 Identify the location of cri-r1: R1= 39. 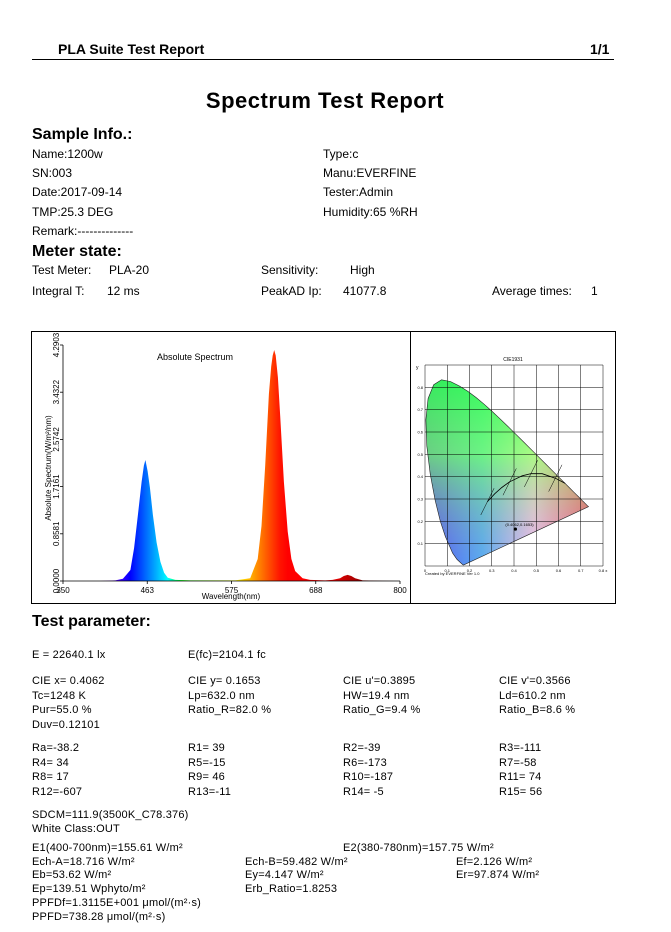
(206, 748).